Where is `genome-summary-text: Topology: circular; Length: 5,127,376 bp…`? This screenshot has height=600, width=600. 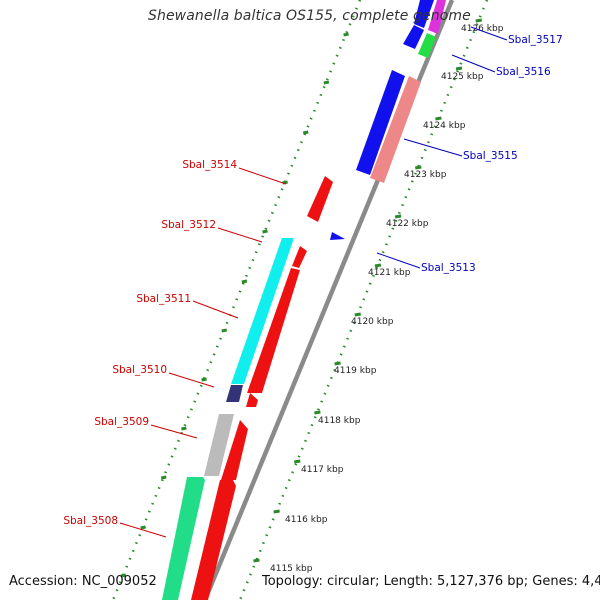 genome-summary-text: Topology: circular; Length: 5,127,376 bp… is located at coordinates (431, 581).